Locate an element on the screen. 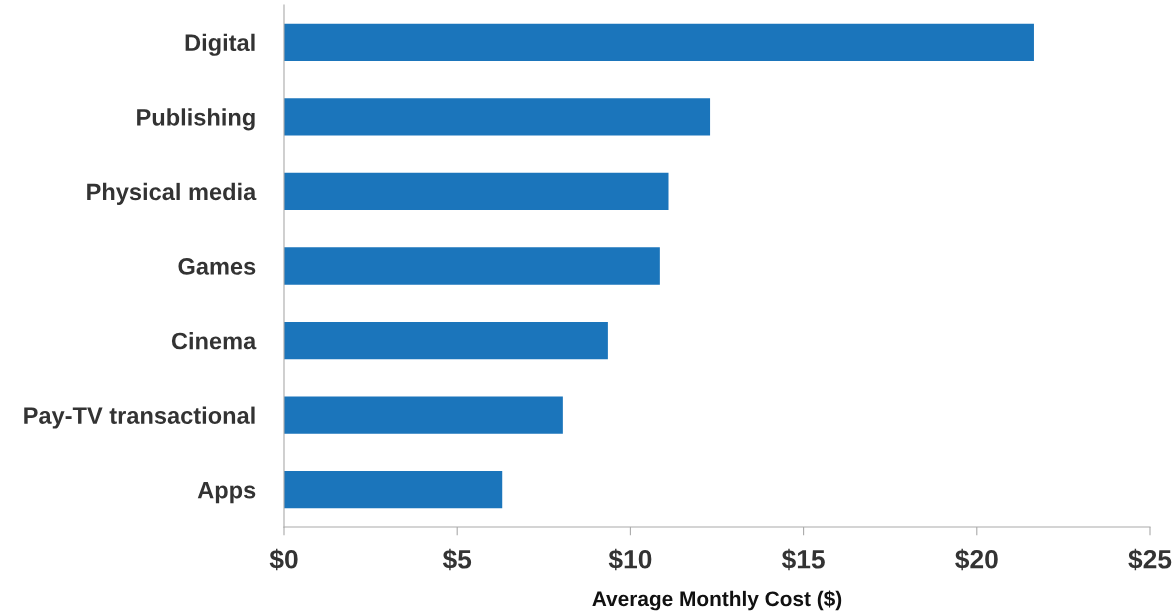 The width and height of the screenshot is (1175, 615). x-tick-label: $15 is located at coordinates (803, 559).